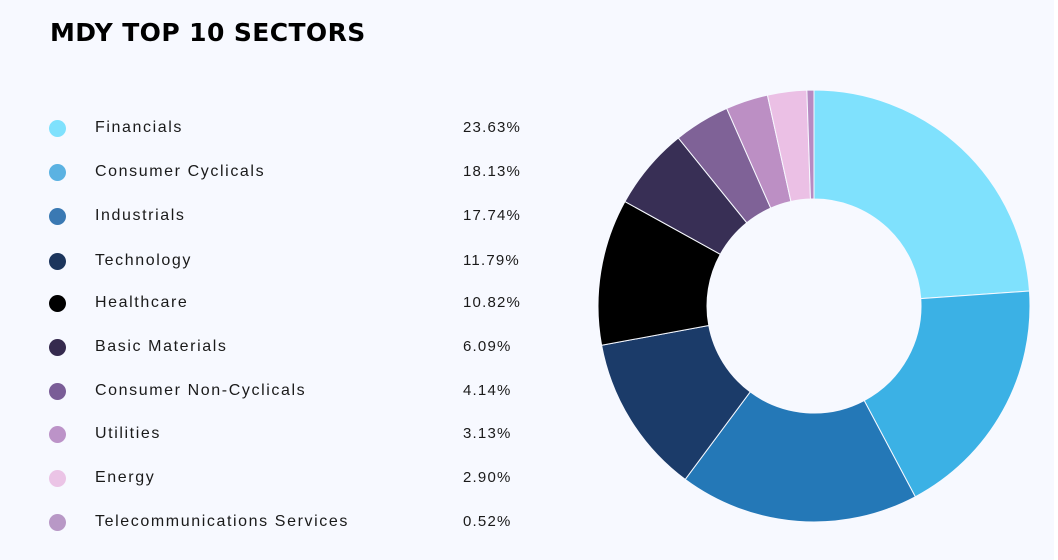  Describe the element at coordinates (280, 217) in the screenshot. I see `legend-item-industrials: Industrials 17.74%` at that location.